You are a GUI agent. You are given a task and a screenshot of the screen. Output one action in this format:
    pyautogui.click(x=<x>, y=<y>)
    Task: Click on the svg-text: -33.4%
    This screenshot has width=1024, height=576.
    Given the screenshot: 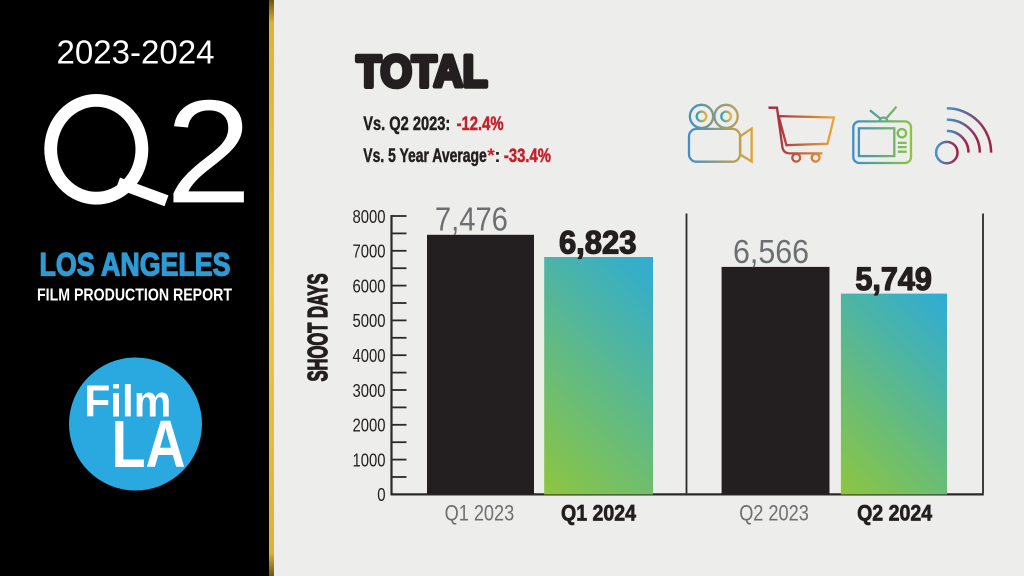 What is the action you would take?
    pyautogui.click(x=527, y=156)
    